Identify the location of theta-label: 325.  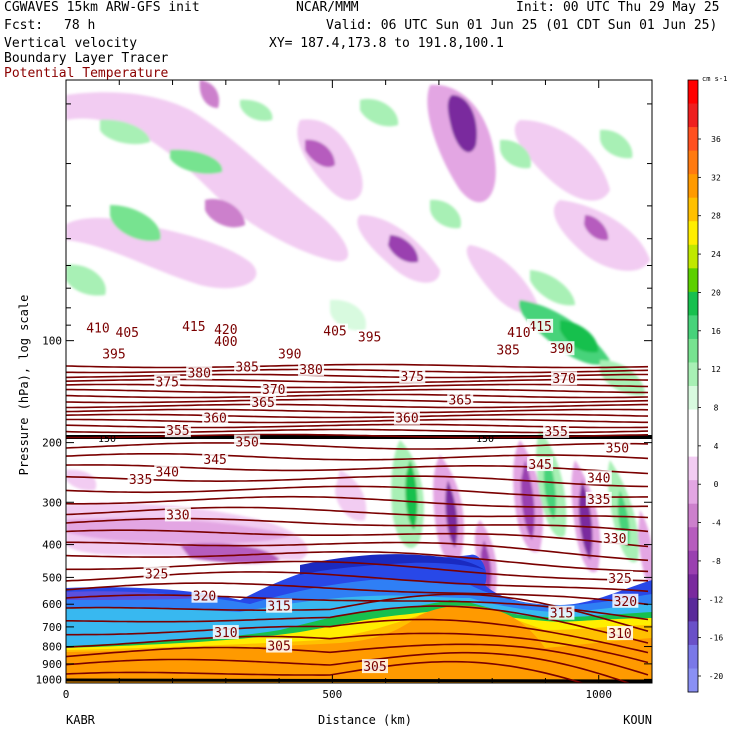
(156, 574).